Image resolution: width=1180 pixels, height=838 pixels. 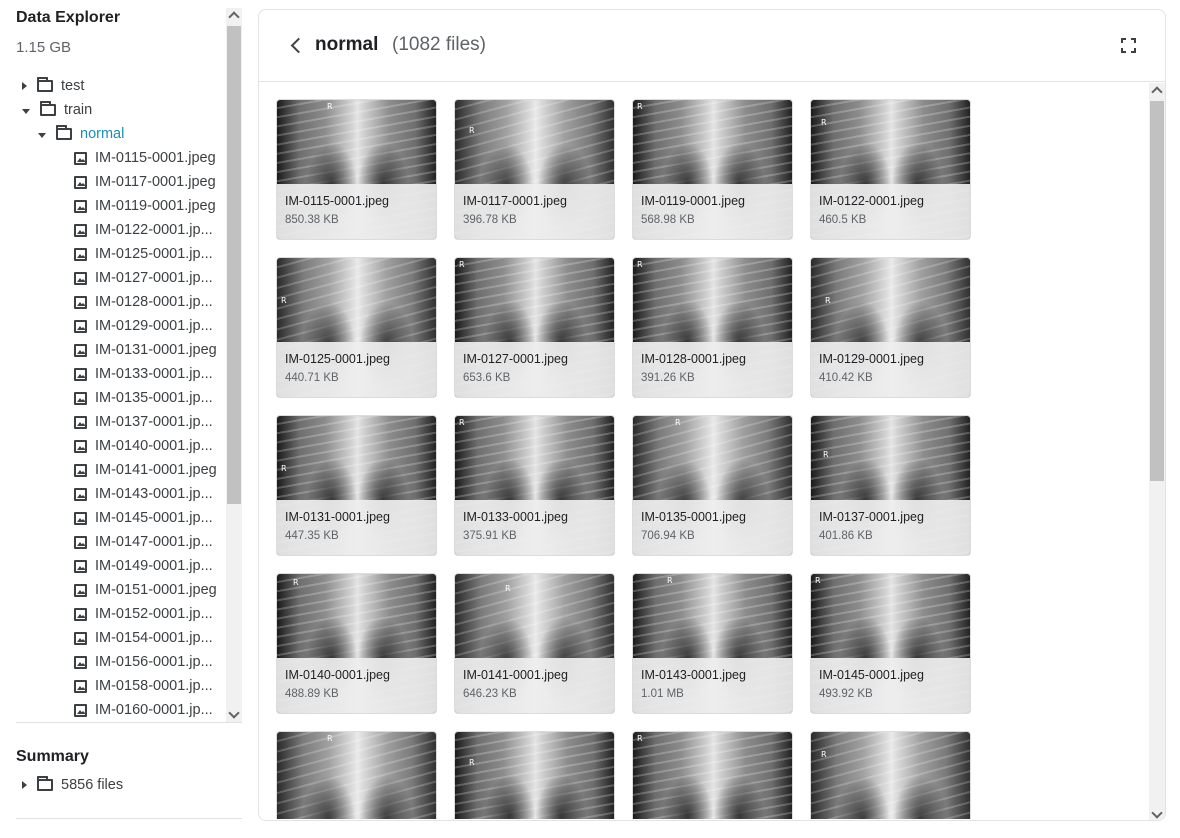 I want to click on image-card: R IM-0129-0001.jpeg 410.42 KB, so click(x=890, y=327).